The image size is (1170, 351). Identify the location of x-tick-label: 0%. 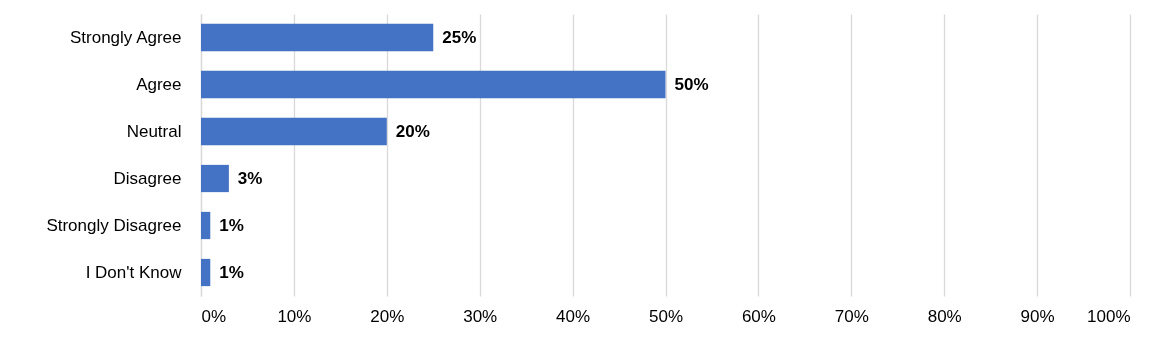
(214, 316).